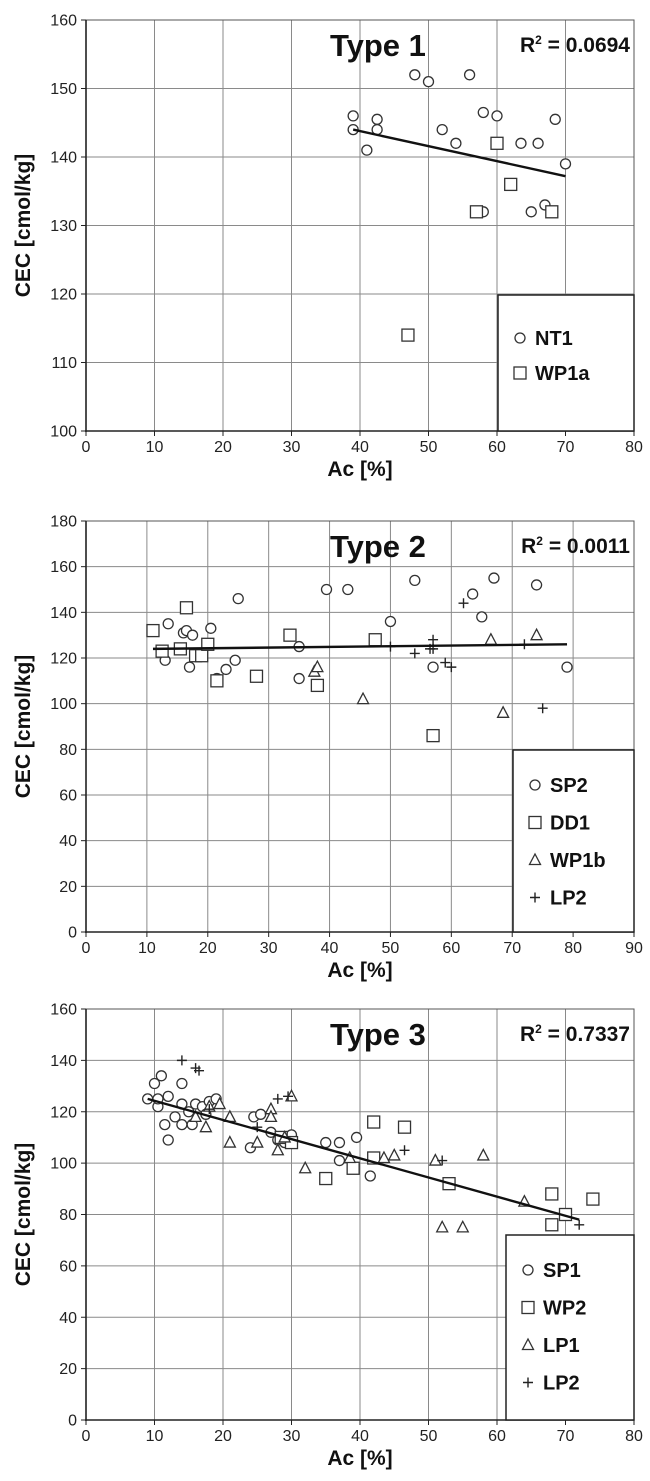 The width and height of the screenshot is (650, 1481). What do you see at coordinates (293, 672) in the screenshot?
I see `series-dd1` at bounding box center [293, 672].